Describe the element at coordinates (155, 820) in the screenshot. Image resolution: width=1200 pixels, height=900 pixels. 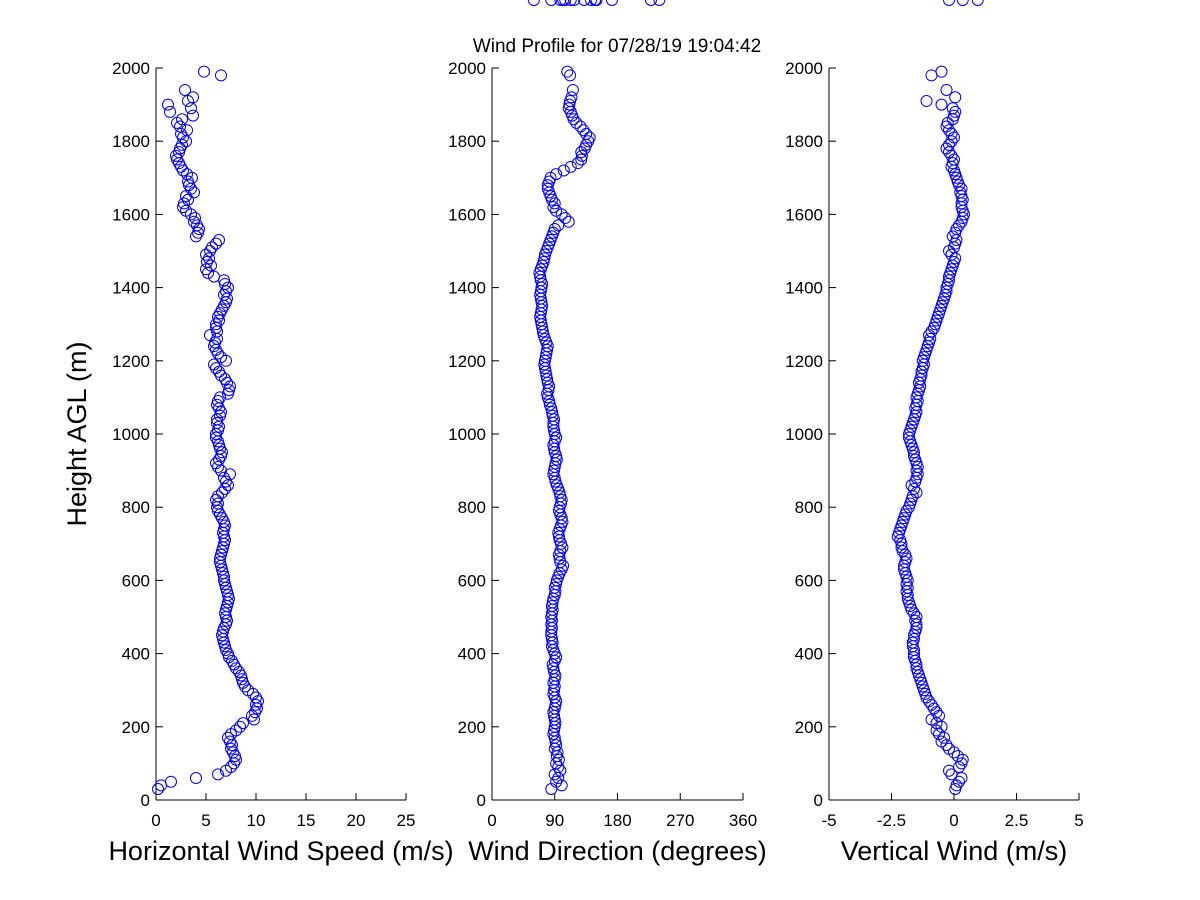
I see `speed-x-tick-label: 0` at that location.